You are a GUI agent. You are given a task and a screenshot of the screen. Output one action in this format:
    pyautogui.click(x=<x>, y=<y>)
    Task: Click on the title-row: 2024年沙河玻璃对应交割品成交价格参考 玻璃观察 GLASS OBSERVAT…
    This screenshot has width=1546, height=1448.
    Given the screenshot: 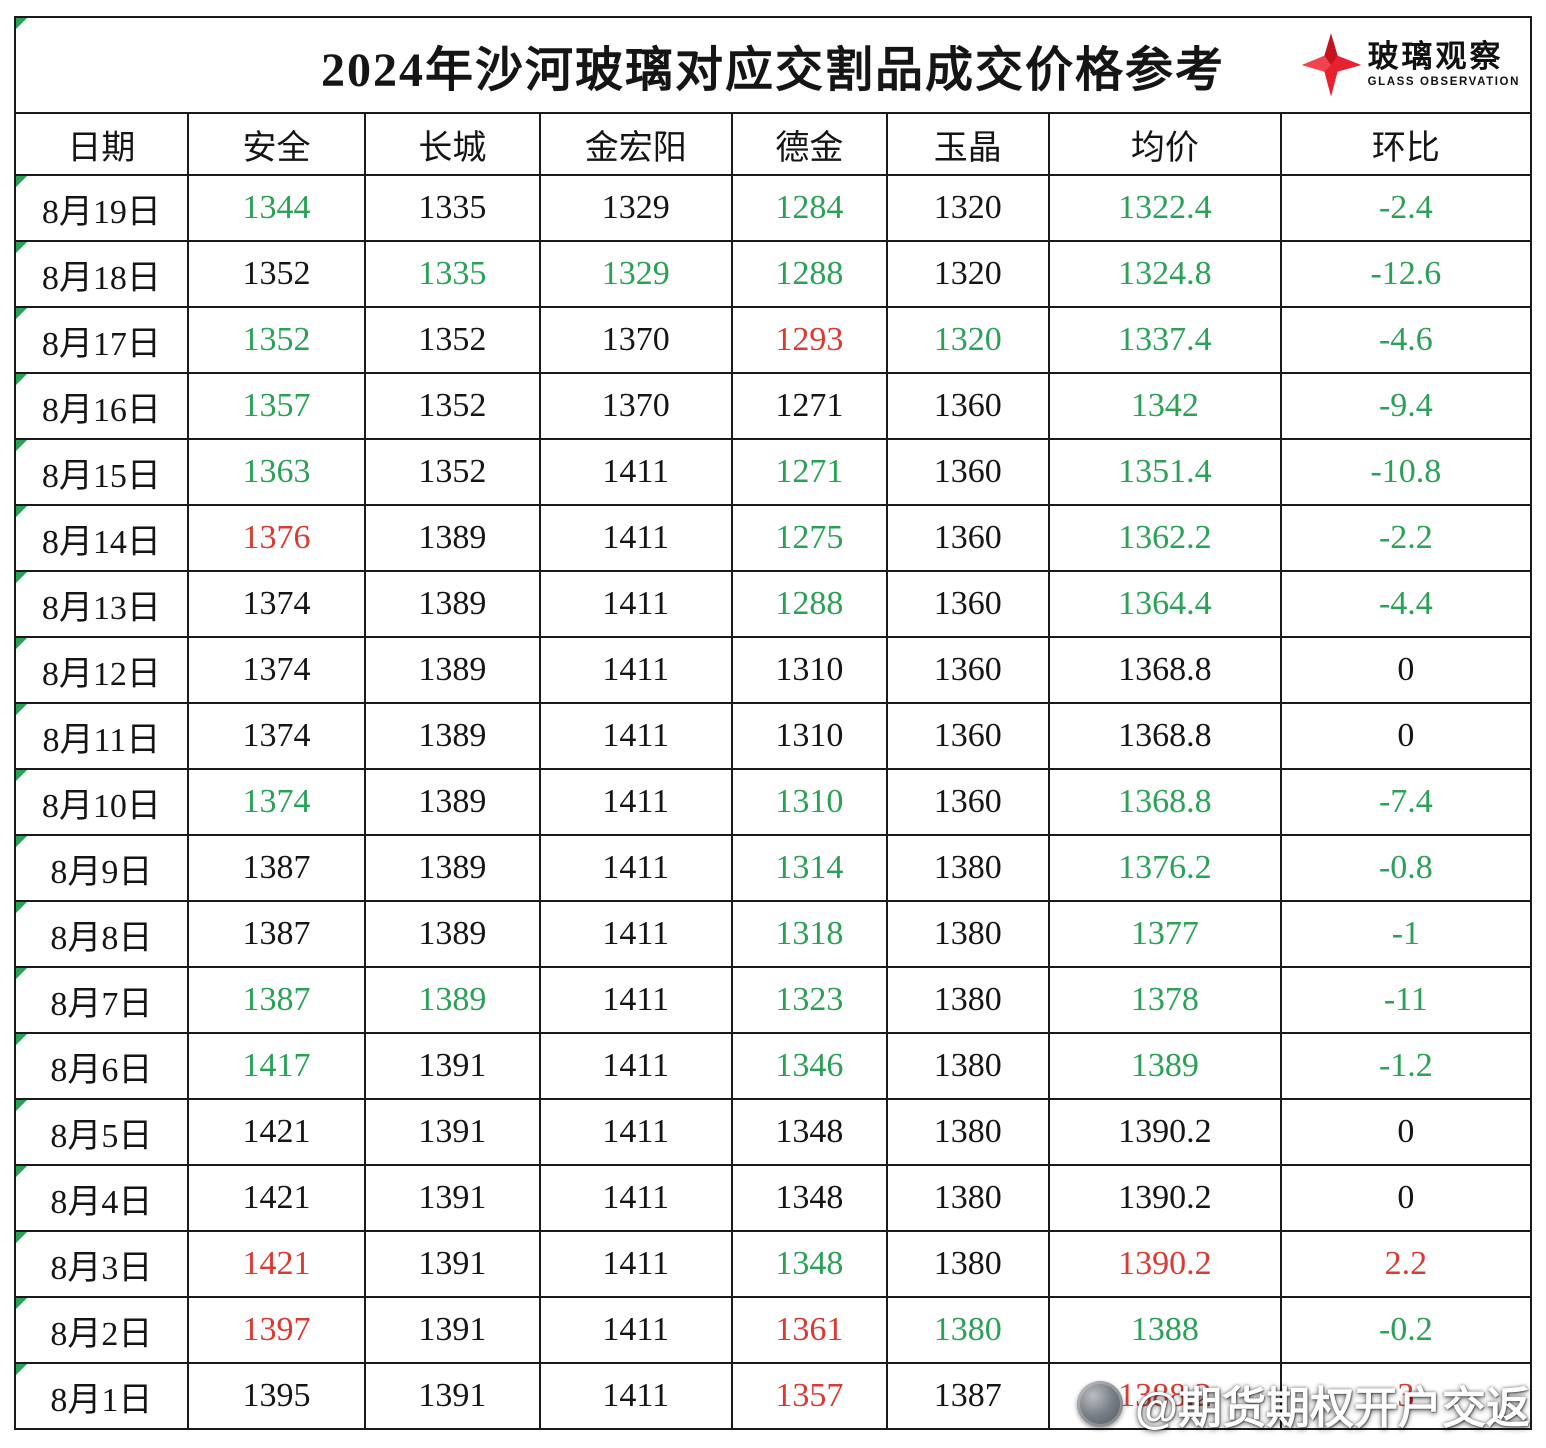 What is the action you would take?
    pyautogui.click(x=773, y=65)
    